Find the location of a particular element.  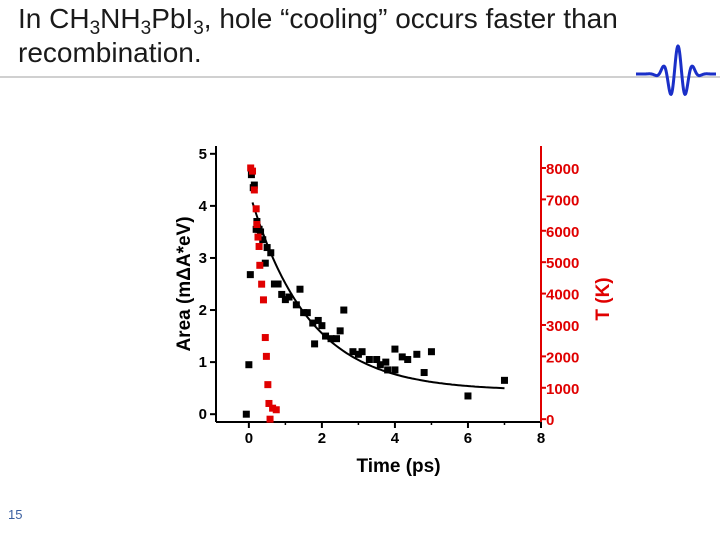

y2-tick-label: 4000 is located at coordinates (562, 295).